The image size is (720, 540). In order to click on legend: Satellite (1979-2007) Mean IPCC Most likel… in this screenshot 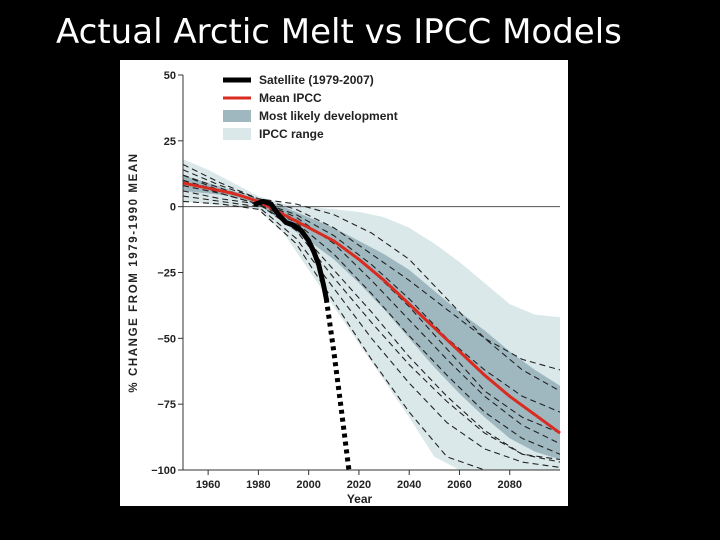, I will do `click(310, 107)`.